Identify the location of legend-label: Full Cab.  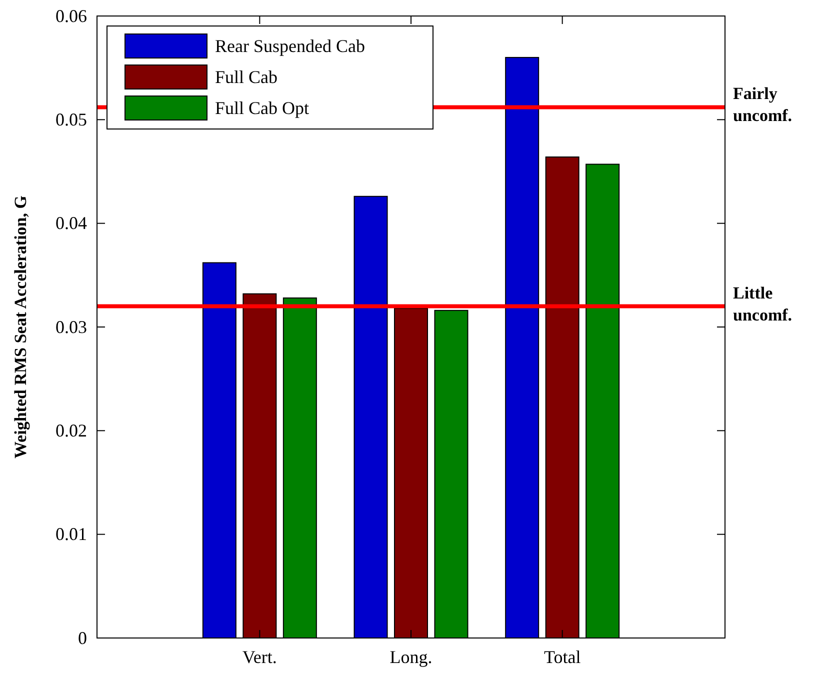
(246, 77).